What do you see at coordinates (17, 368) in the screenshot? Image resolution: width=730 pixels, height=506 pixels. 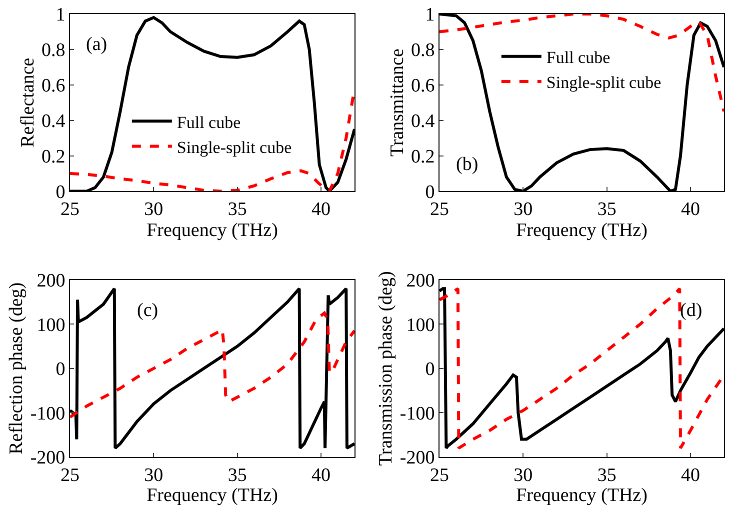 I see `y-axis-title: Reflection phase (deg)` at bounding box center [17, 368].